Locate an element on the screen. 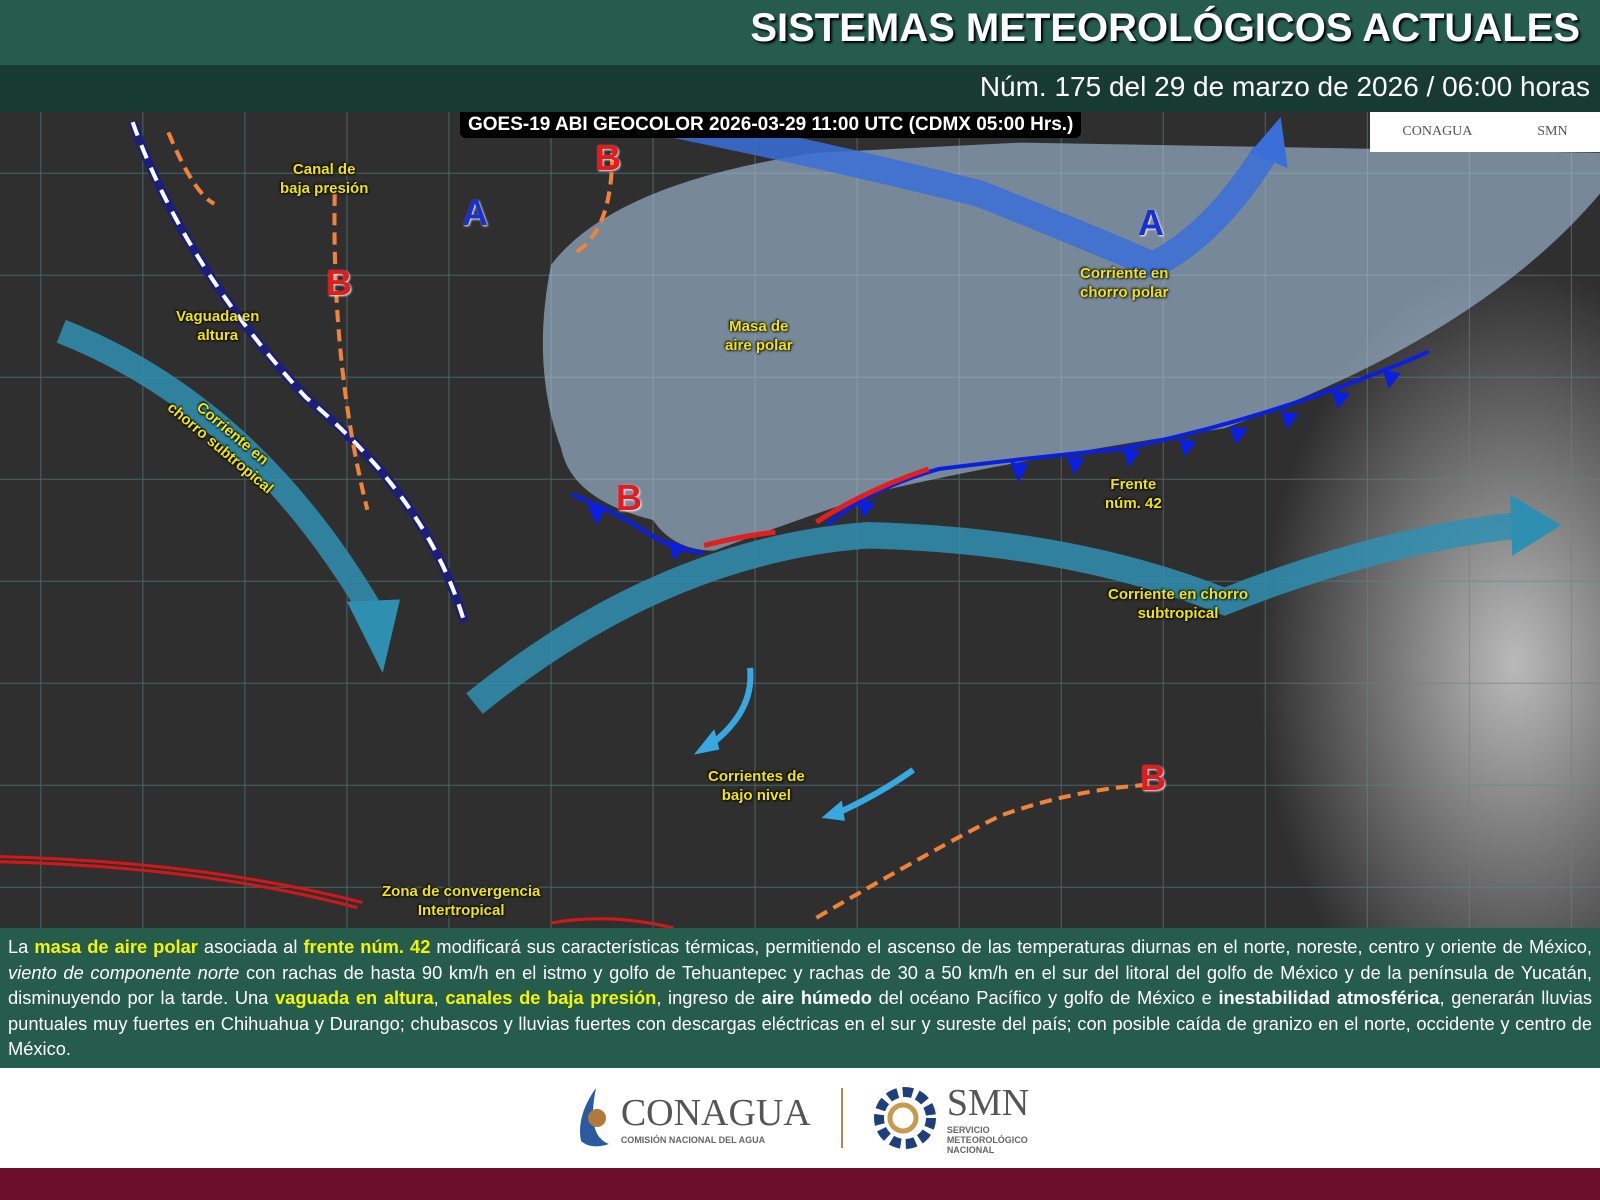  highlight: canales de baja presión is located at coordinates (551, 997).